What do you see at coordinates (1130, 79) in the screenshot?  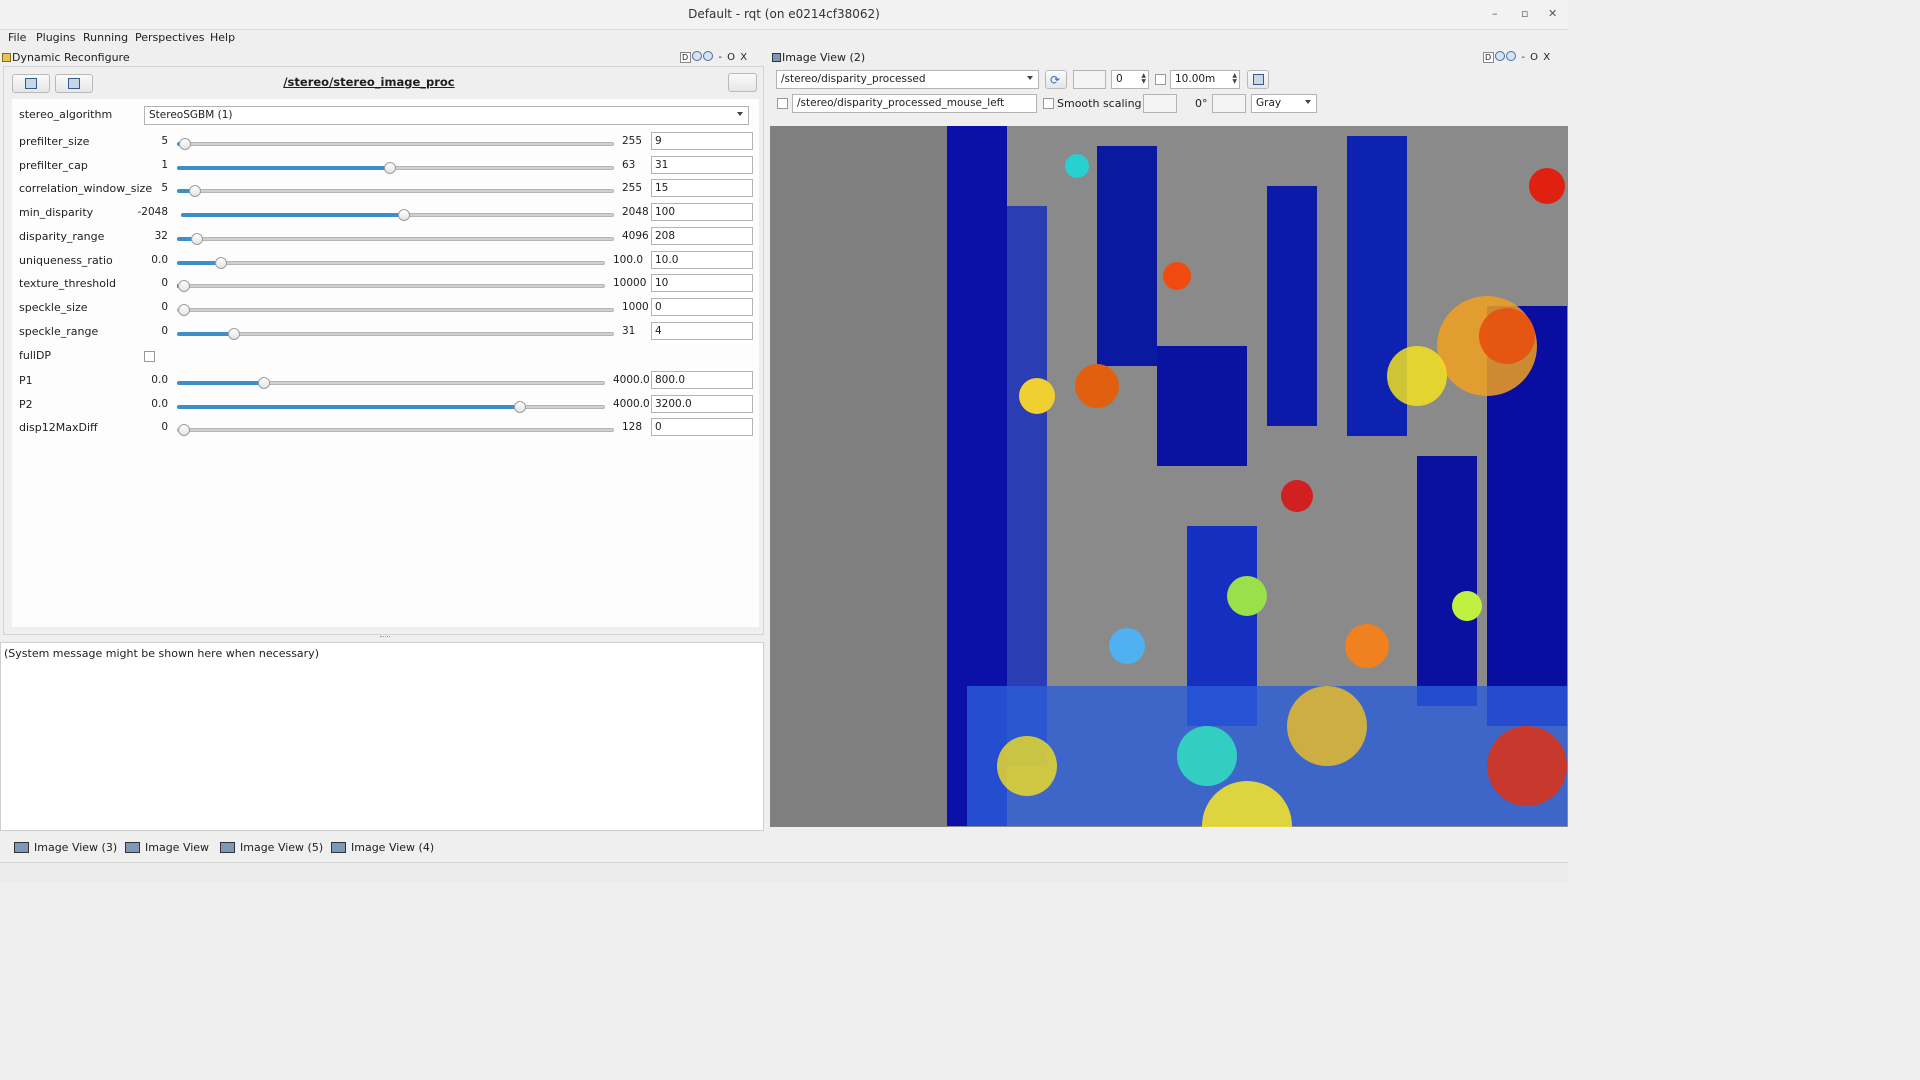 I see `spin-box: 0 ▲ ▼` at bounding box center [1130, 79].